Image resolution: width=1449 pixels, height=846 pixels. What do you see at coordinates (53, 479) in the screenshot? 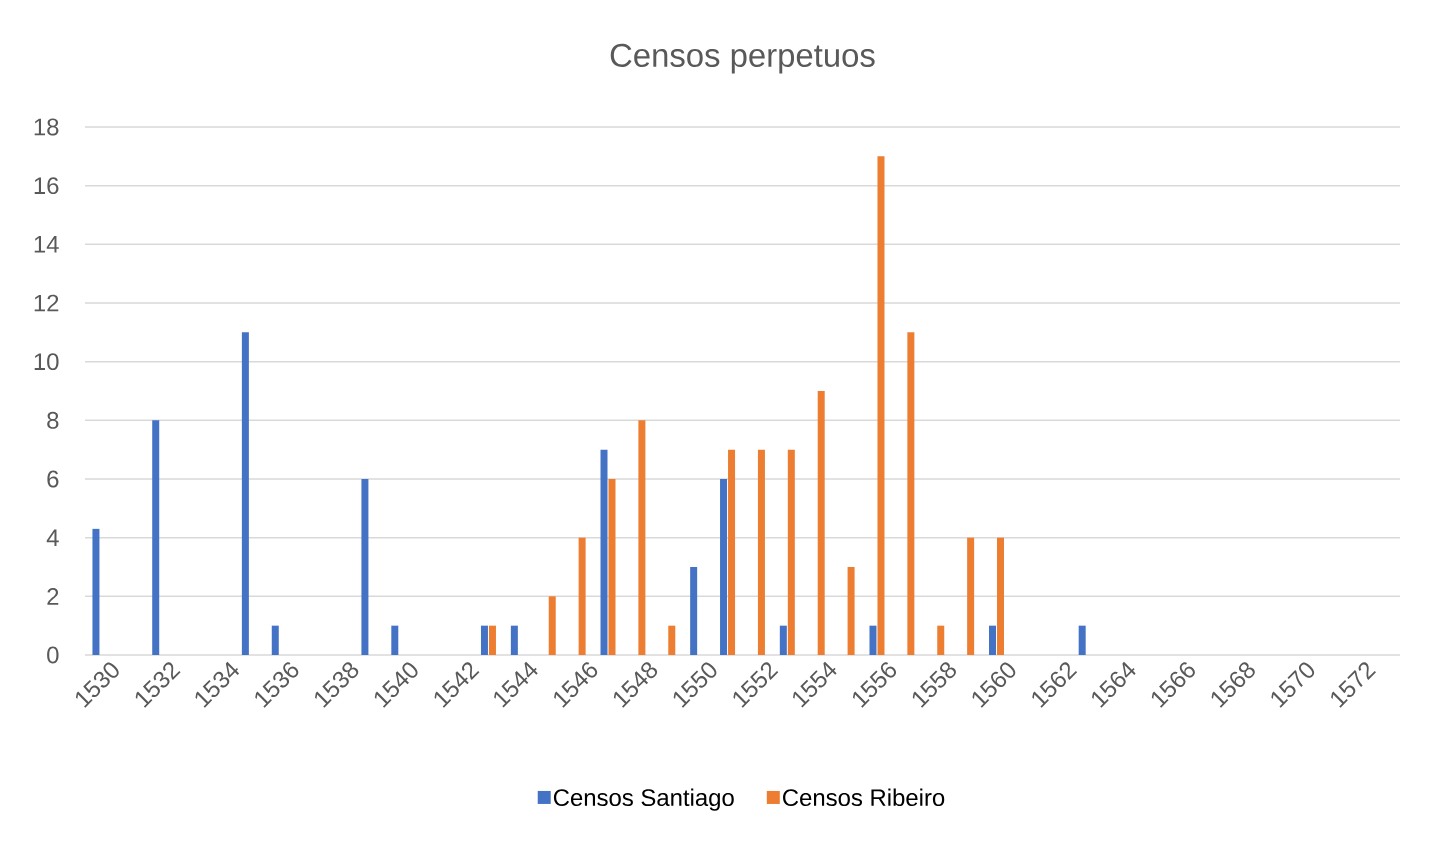
I see `y-tick-label: 6` at bounding box center [53, 479].